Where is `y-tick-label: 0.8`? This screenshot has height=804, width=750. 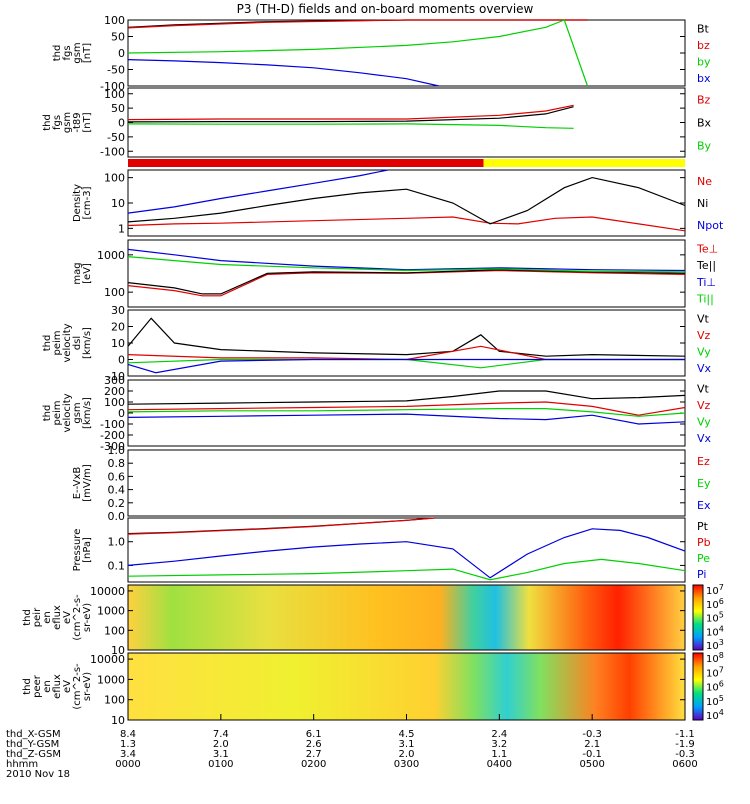 y-tick-label: 0.8 is located at coordinates (117, 463).